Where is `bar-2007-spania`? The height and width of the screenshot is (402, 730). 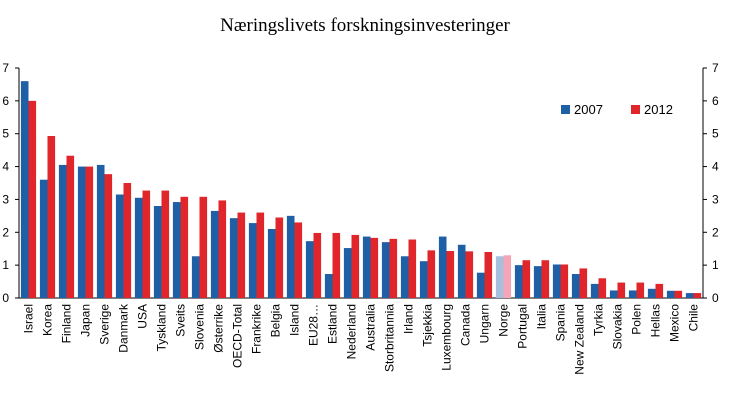
bar-2007-spania is located at coordinates (556, 281).